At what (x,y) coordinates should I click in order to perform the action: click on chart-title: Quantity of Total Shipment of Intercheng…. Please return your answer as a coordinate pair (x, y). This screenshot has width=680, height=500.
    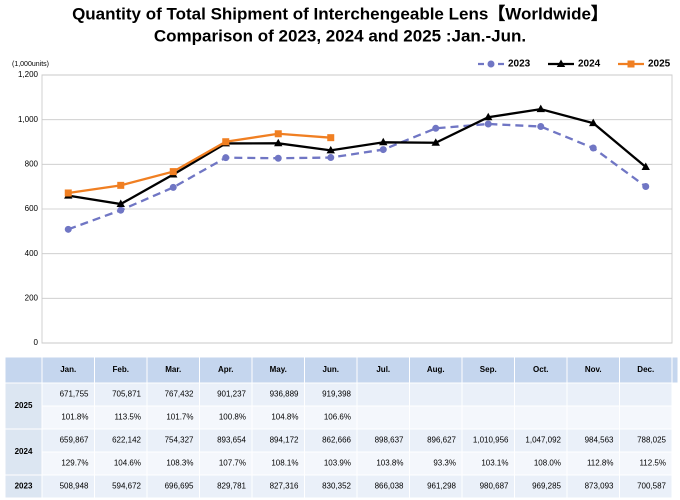
    Looking at the image, I should click on (340, 13).